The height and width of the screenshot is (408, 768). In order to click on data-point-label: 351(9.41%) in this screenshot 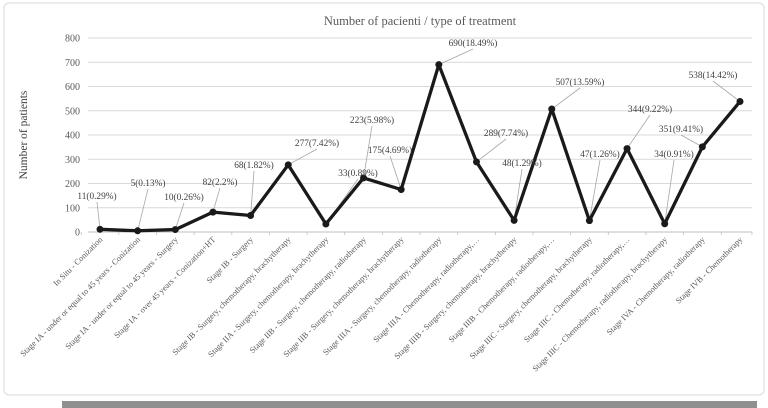, I will do `click(681, 129)`.